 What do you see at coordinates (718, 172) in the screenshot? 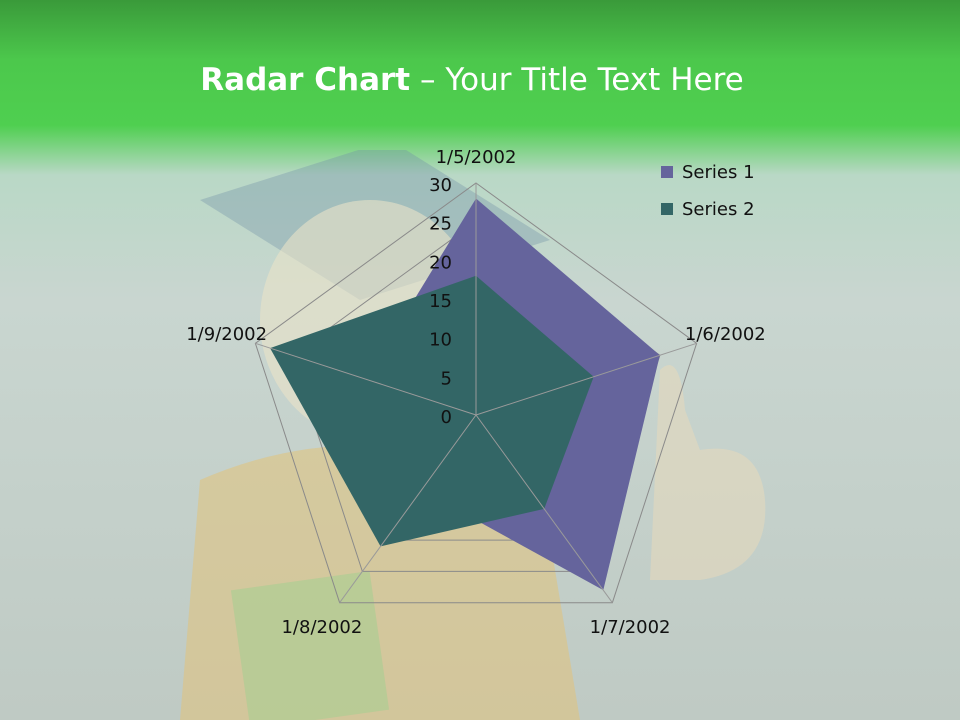
I see `legend-label: Series 1` at bounding box center [718, 172].